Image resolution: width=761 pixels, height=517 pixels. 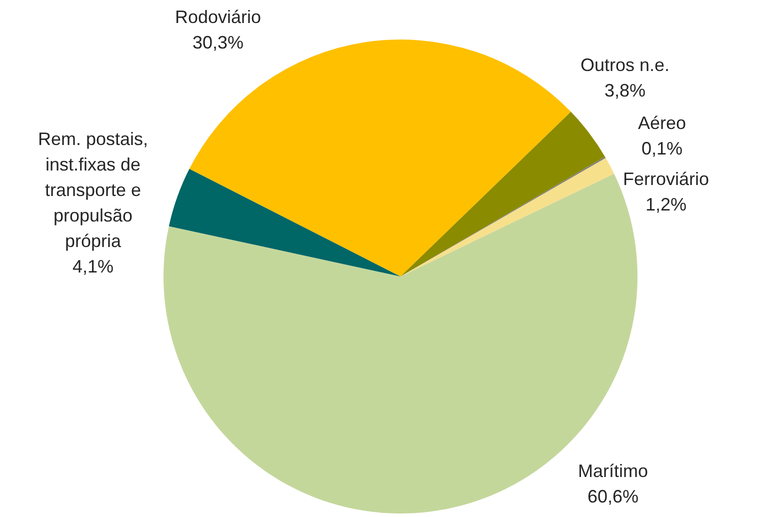 I want to click on data-label: 60,6%, so click(x=613, y=496).